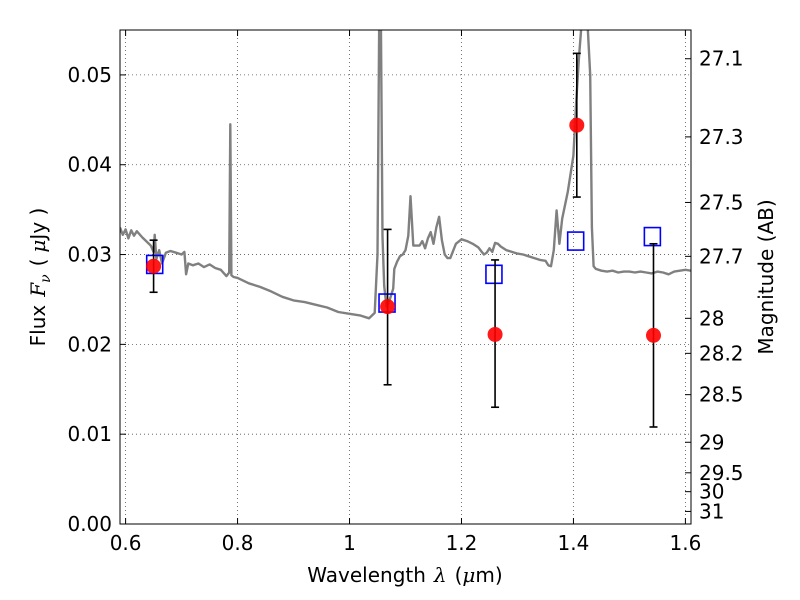 The image size is (800, 600). What do you see at coordinates (89, 344) in the screenshot?
I see `y-tick-label: 0.02` at bounding box center [89, 344].